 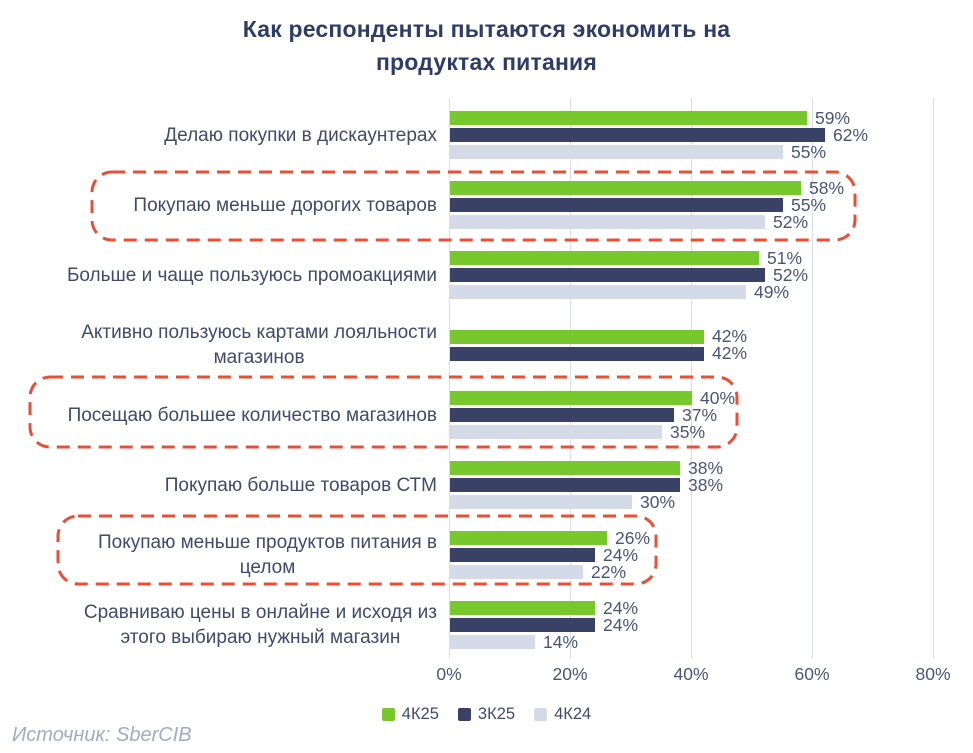 What do you see at coordinates (851, 134) in the screenshot?
I see `bar-value-label: 62%` at bounding box center [851, 134].